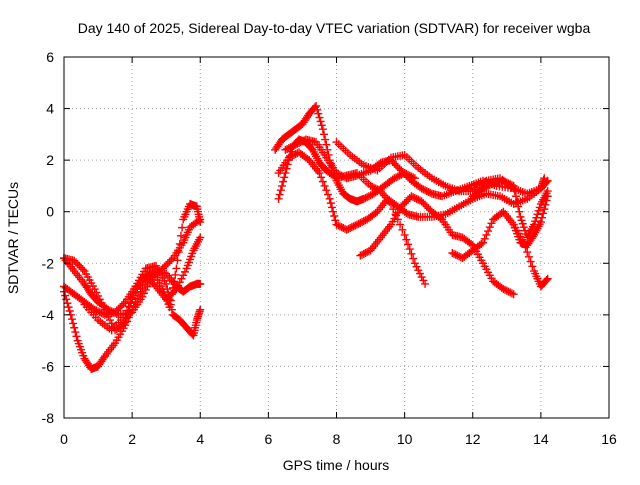 This screenshot has height=485, width=640. What do you see at coordinates (437, 245) in the screenshot?
I see `series-track-k` at bounding box center [437, 245].